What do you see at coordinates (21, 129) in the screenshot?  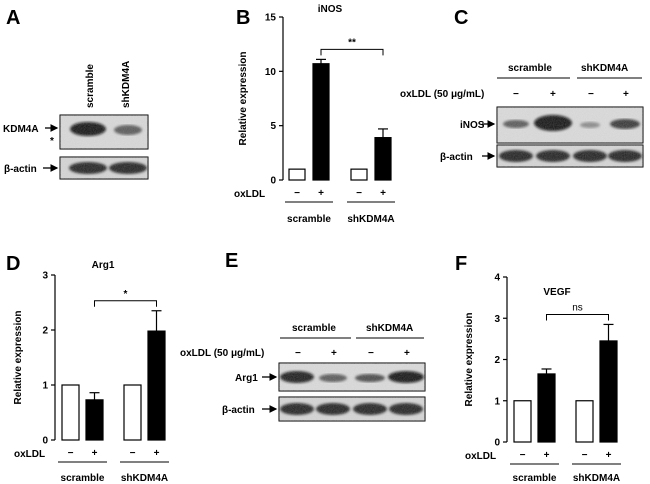 I see `blot-row-label: KDM4A` at bounding box center [21, 129].